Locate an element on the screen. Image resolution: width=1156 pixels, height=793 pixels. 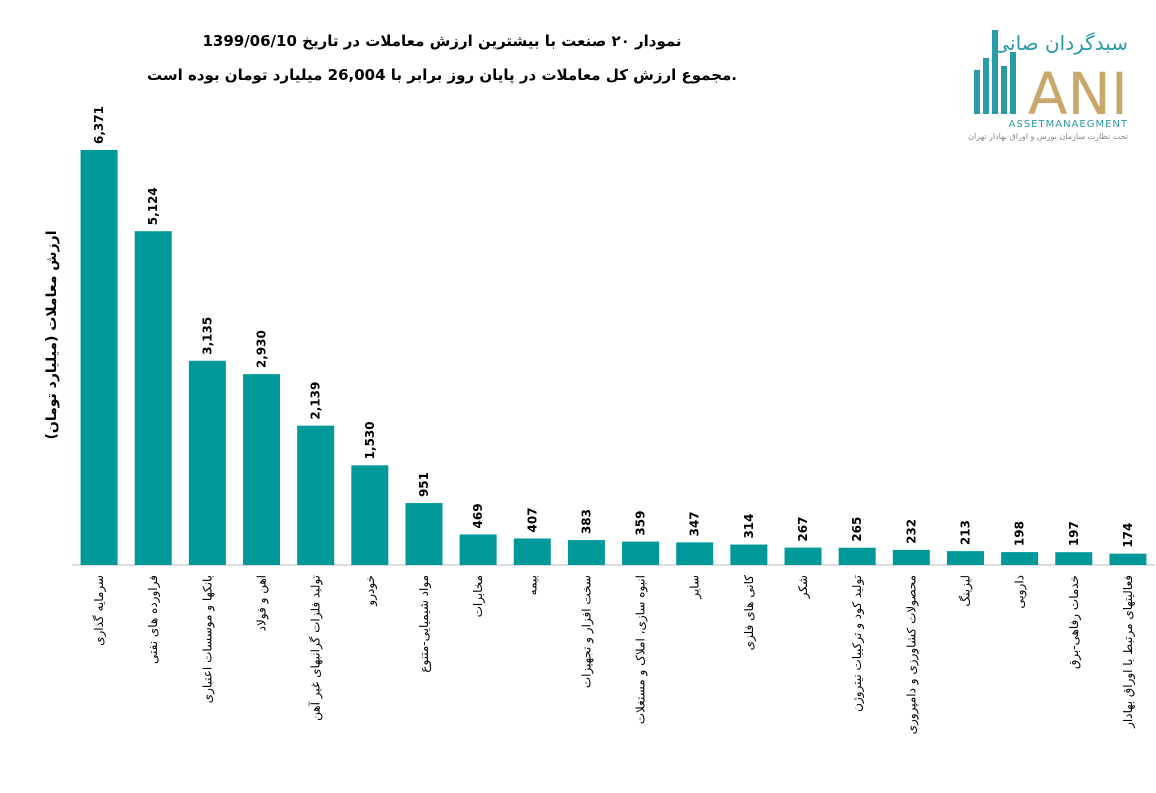
value-label: 1,530 is located at coordinates (370, 440).